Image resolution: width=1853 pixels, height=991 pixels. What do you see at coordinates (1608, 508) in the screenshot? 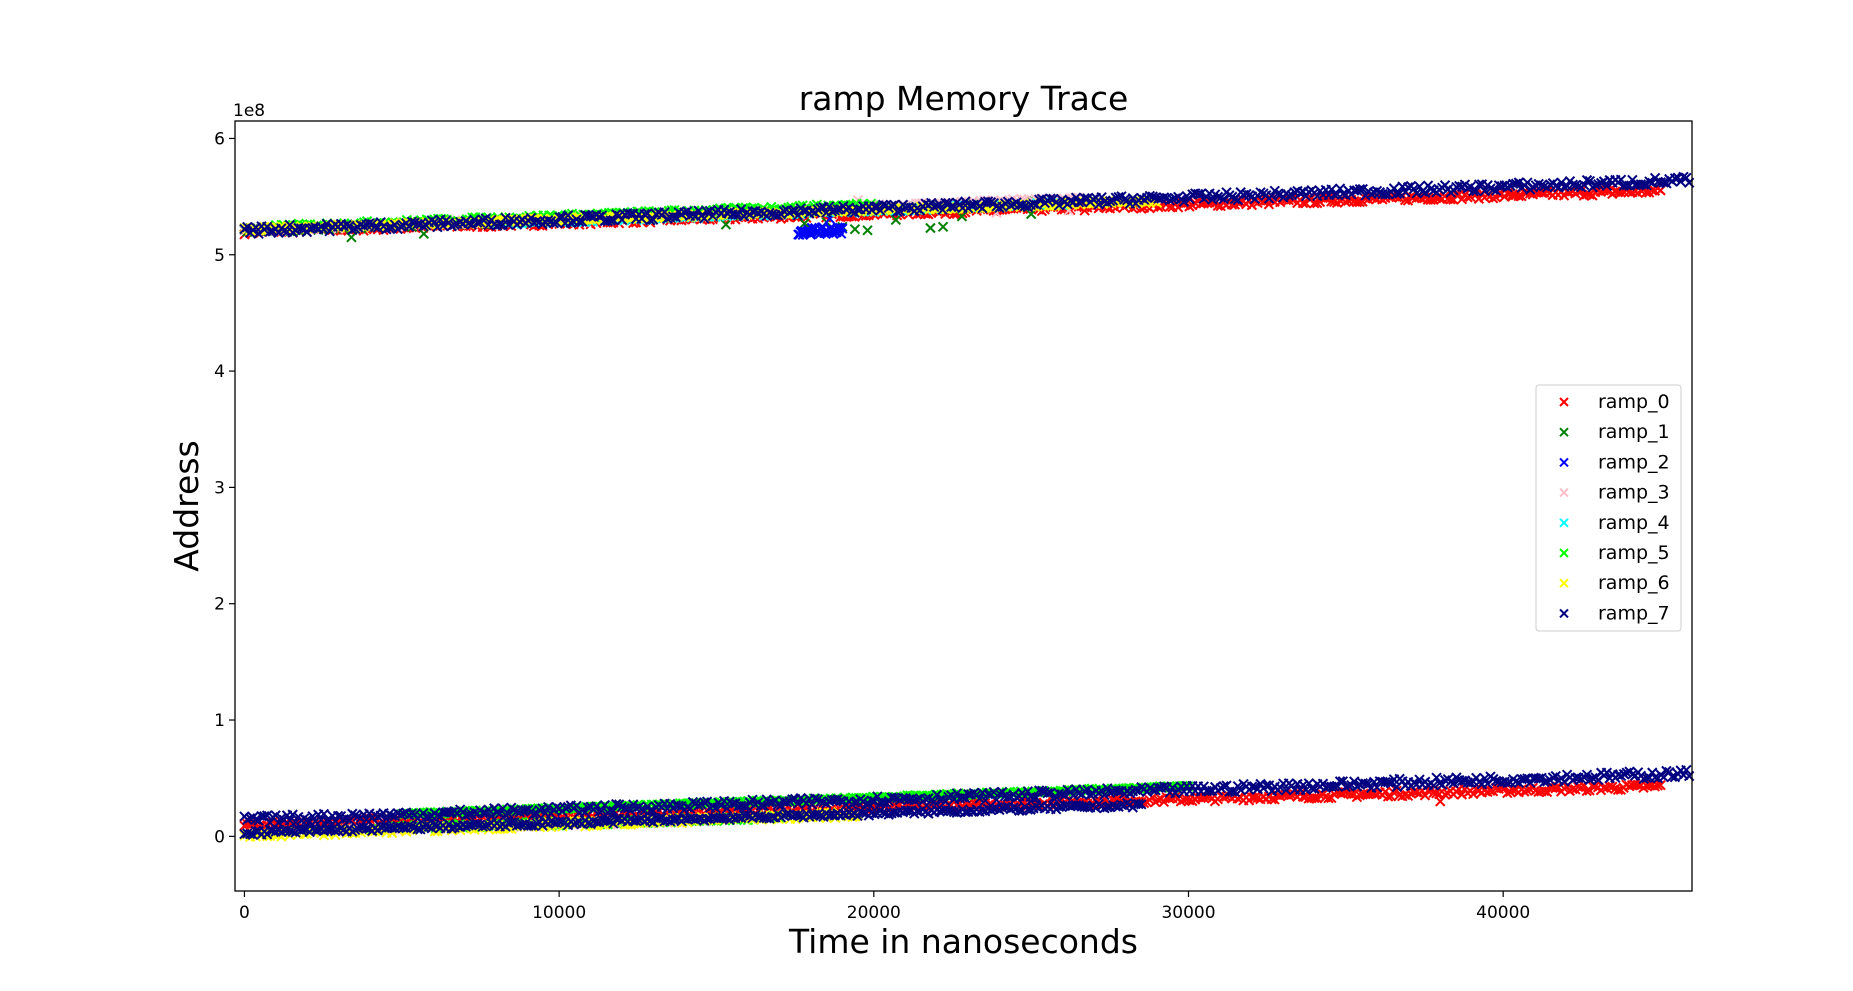
I see `legend-box` at bounding box center [1608, 508].